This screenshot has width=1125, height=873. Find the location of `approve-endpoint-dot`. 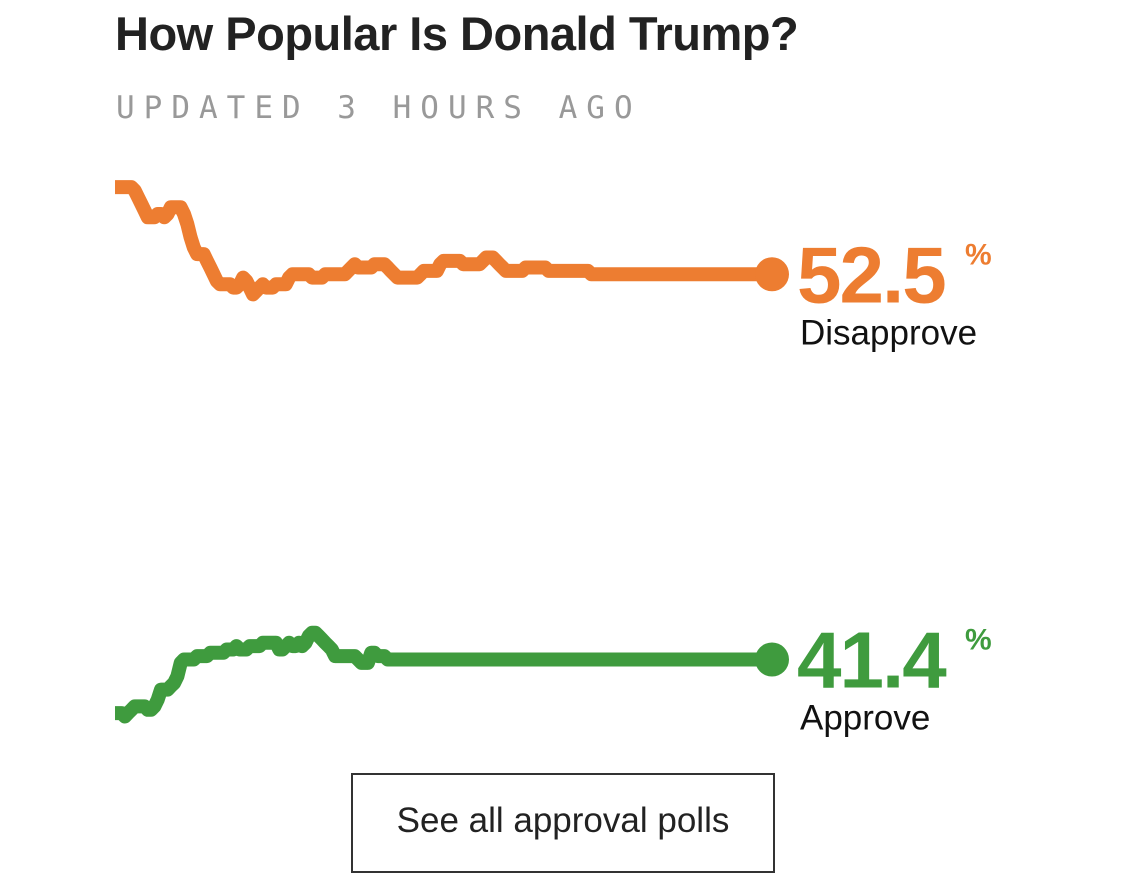

approve-endpoint-dot is located at coordinates (772, 659).